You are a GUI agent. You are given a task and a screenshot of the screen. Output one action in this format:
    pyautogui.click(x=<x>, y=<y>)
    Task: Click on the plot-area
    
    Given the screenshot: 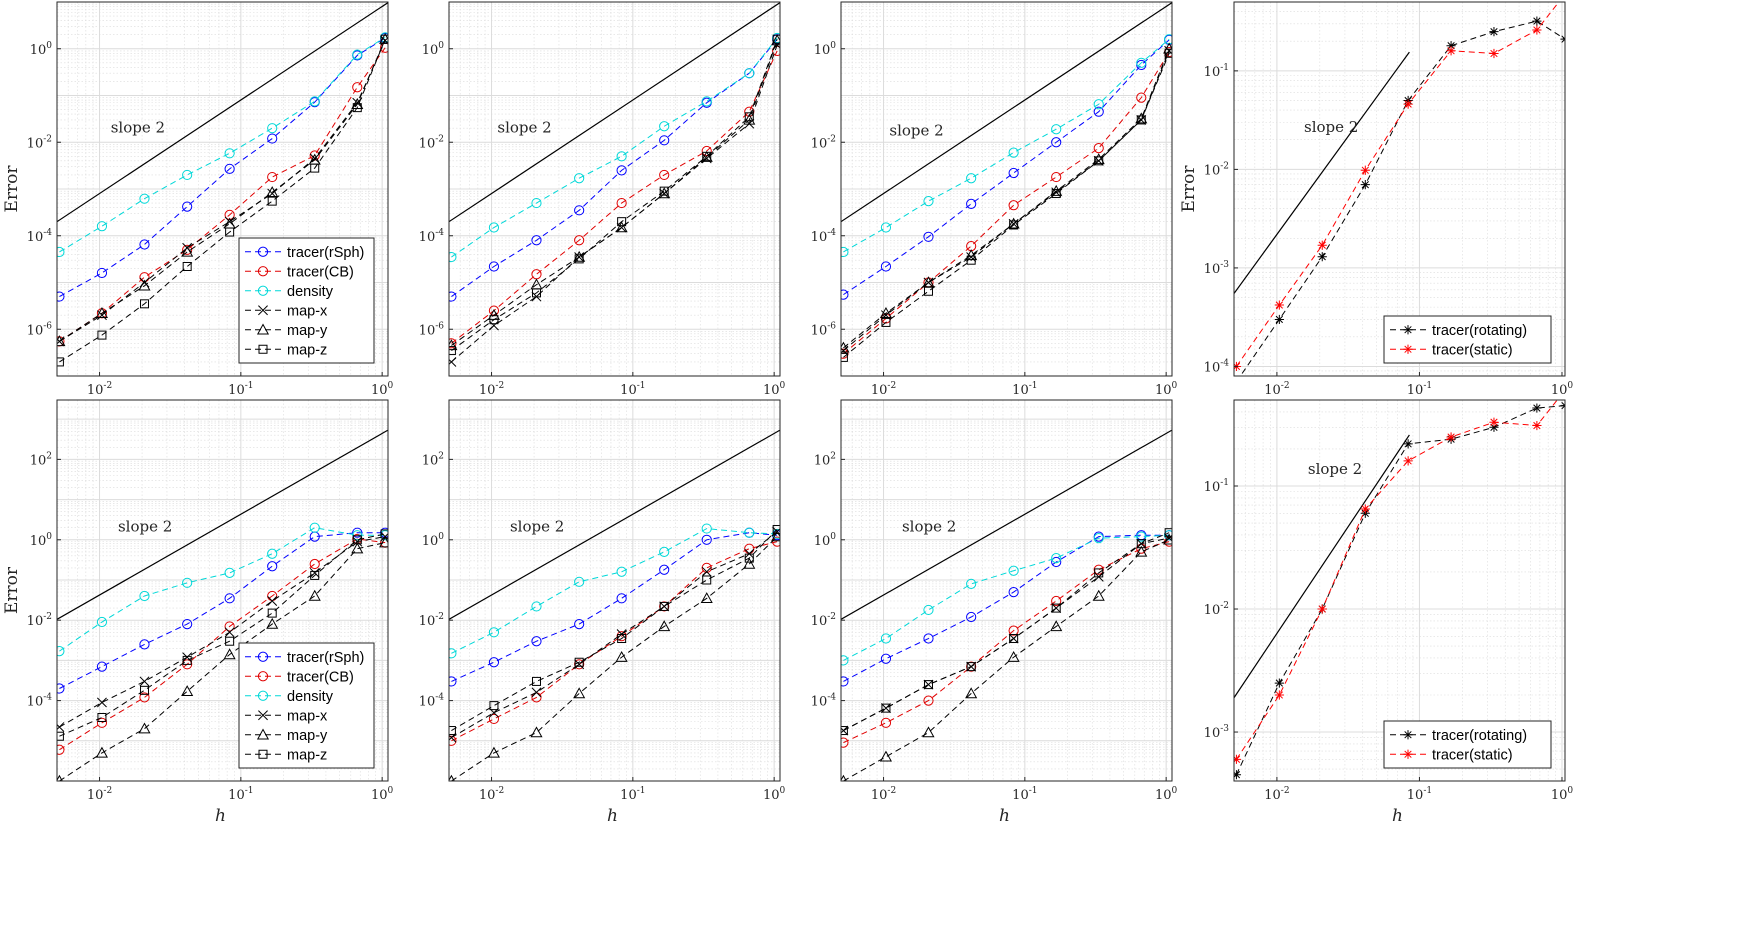 What is the action you would take?
    pyautogui.click(x=1399, y=590)
    